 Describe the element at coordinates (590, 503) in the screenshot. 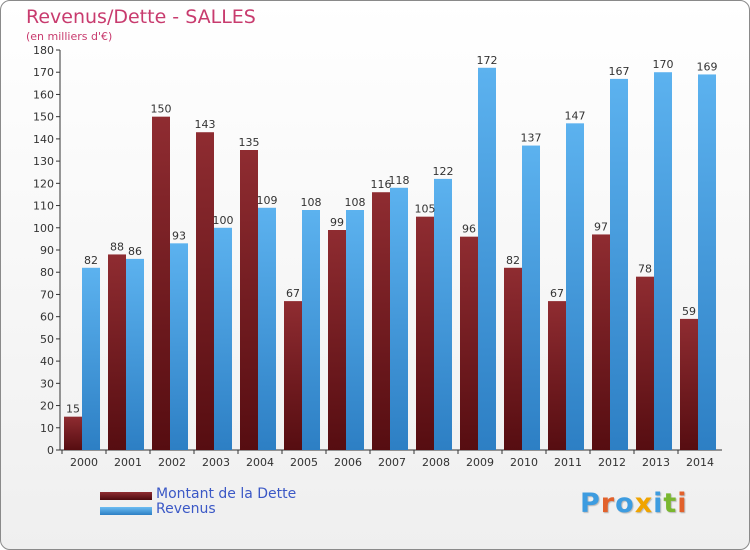

I see `logo-letter: P` at that location.